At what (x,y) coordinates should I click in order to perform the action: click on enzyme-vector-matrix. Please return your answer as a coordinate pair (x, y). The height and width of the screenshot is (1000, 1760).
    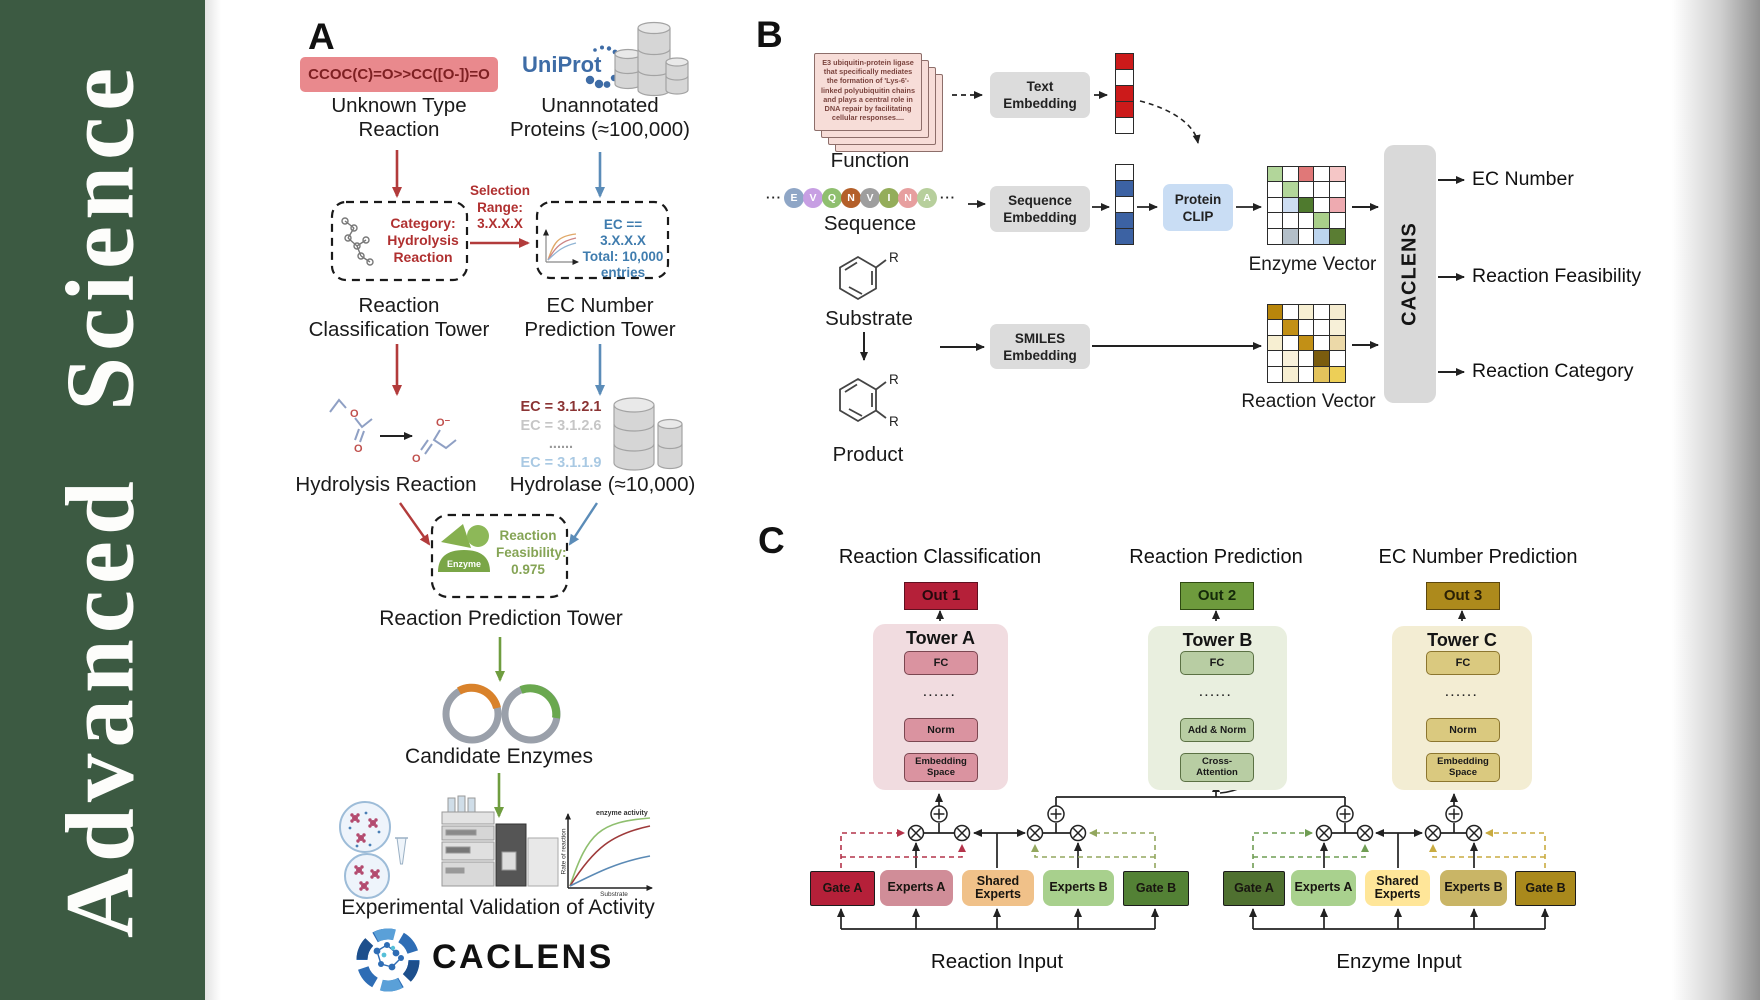
    Looking at the image, I should click on (1306, 205).